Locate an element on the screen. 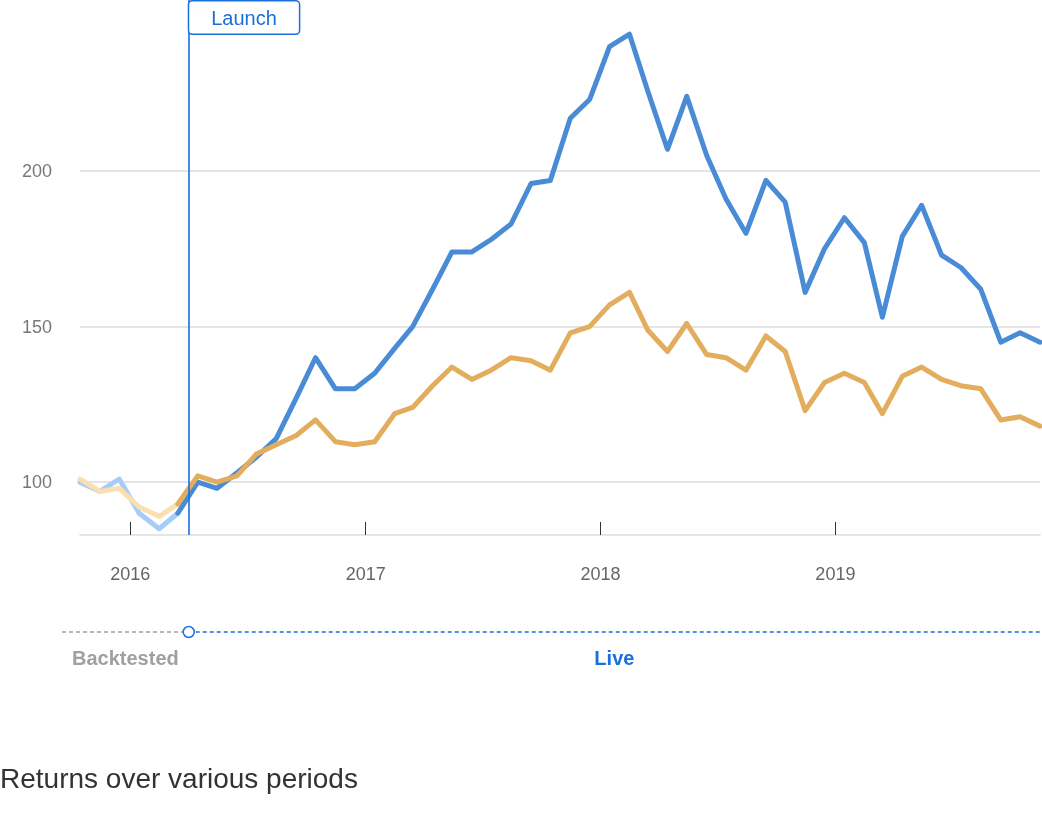 The width and height of the screenshot is (1042, 835). ref-line-label: Launch is located at coordinates (244, 17).